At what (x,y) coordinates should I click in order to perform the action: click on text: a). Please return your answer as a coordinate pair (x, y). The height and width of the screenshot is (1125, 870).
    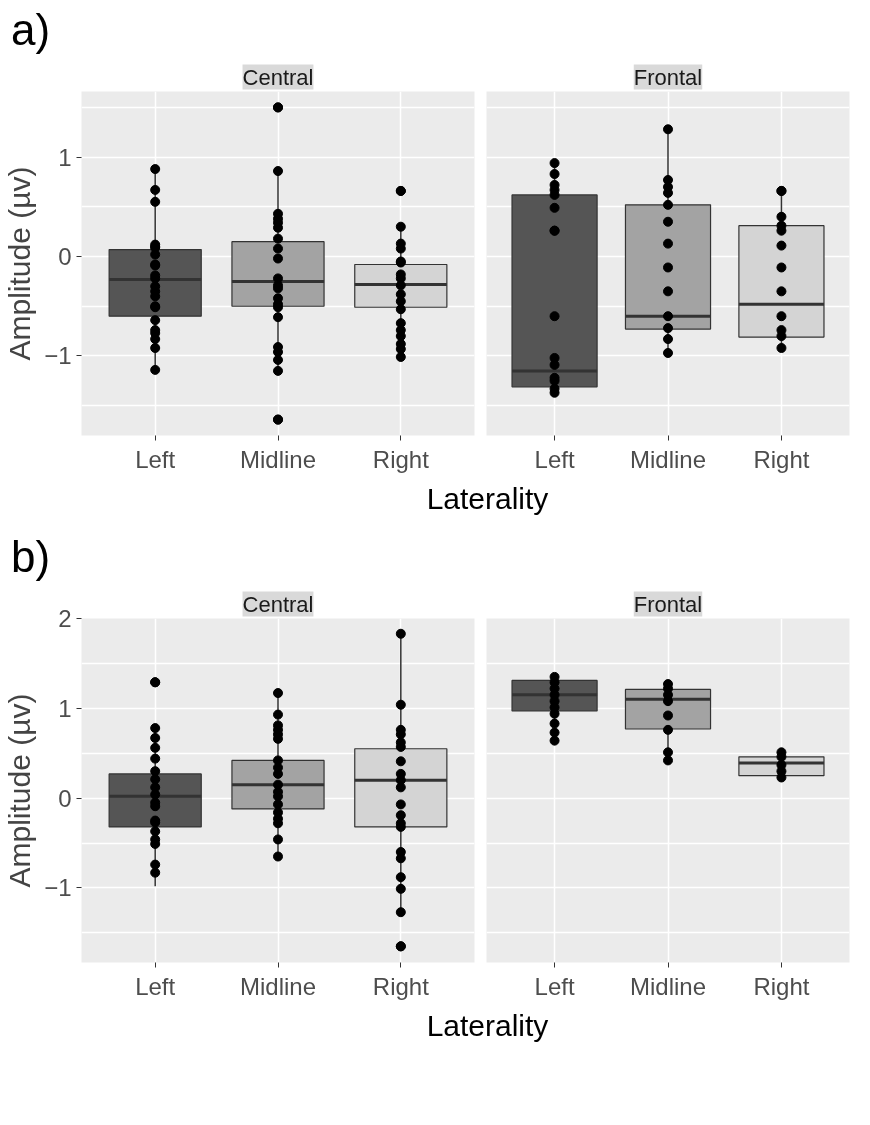
    Looking at the image, I should click on (31, 30).